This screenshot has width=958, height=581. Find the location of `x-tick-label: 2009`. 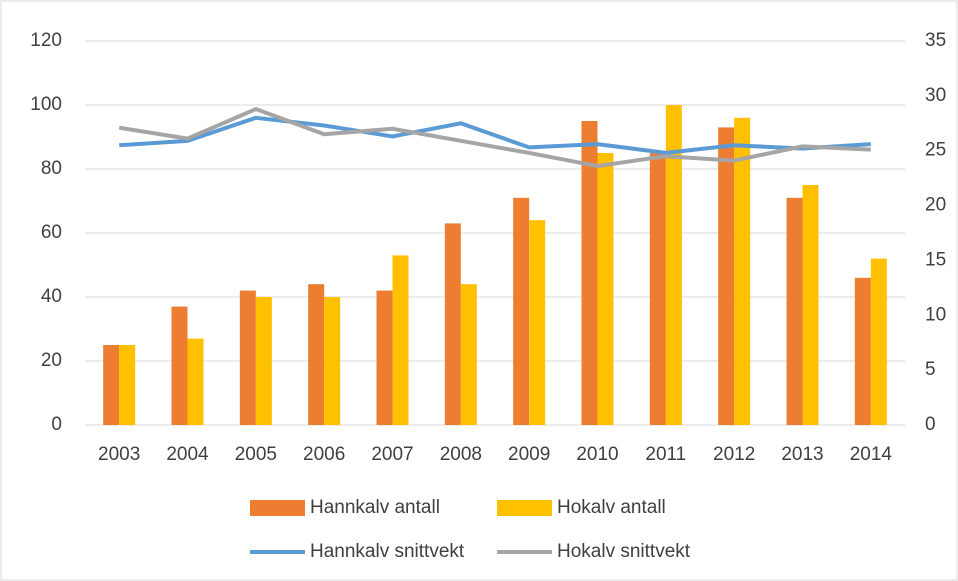

x-tick-label: 2009 is located at coordinates (529, 454).